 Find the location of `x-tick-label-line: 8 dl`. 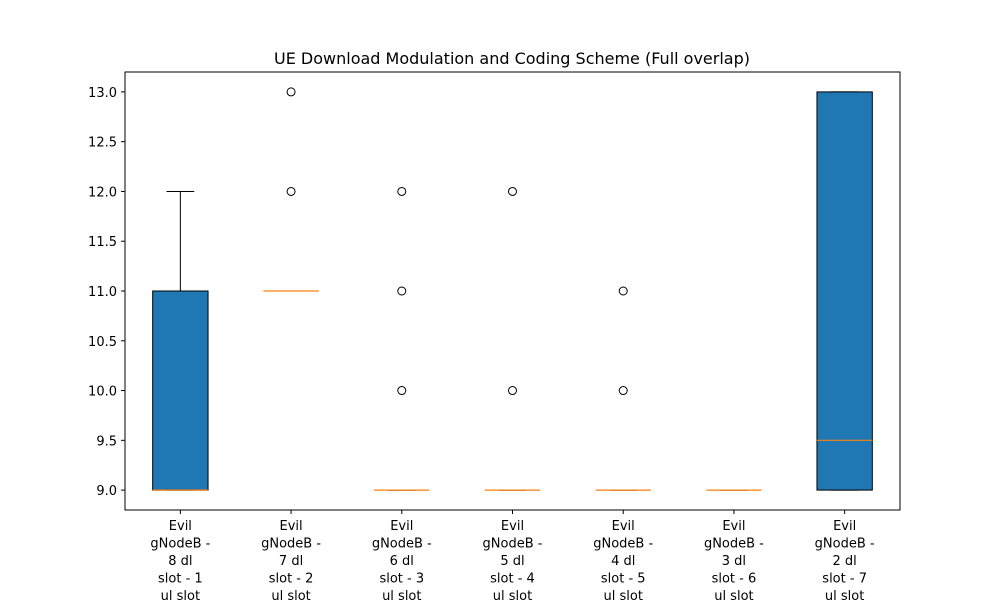

x-tick-label-line: 8 dl is located at coordinates (180, 561).